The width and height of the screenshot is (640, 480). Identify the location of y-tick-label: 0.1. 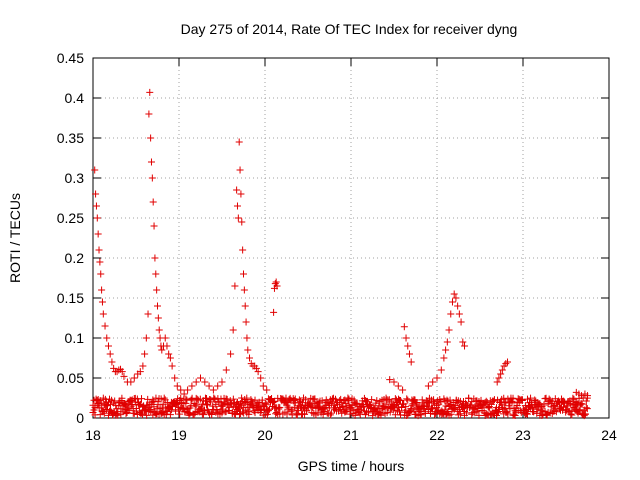
(75, 338).